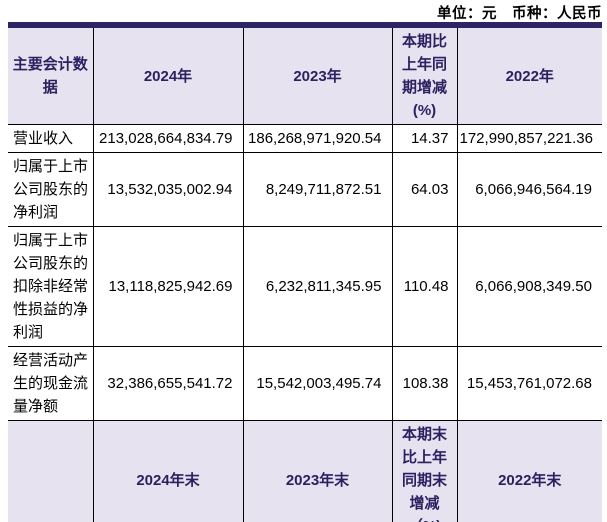 Image resolution: width=607 pixels, height=522 pixels. Describe the element at coordinates (424, 74) in the screenshot. I see `header-pct-change: 本期比上年同期增减 (%)` at that location.